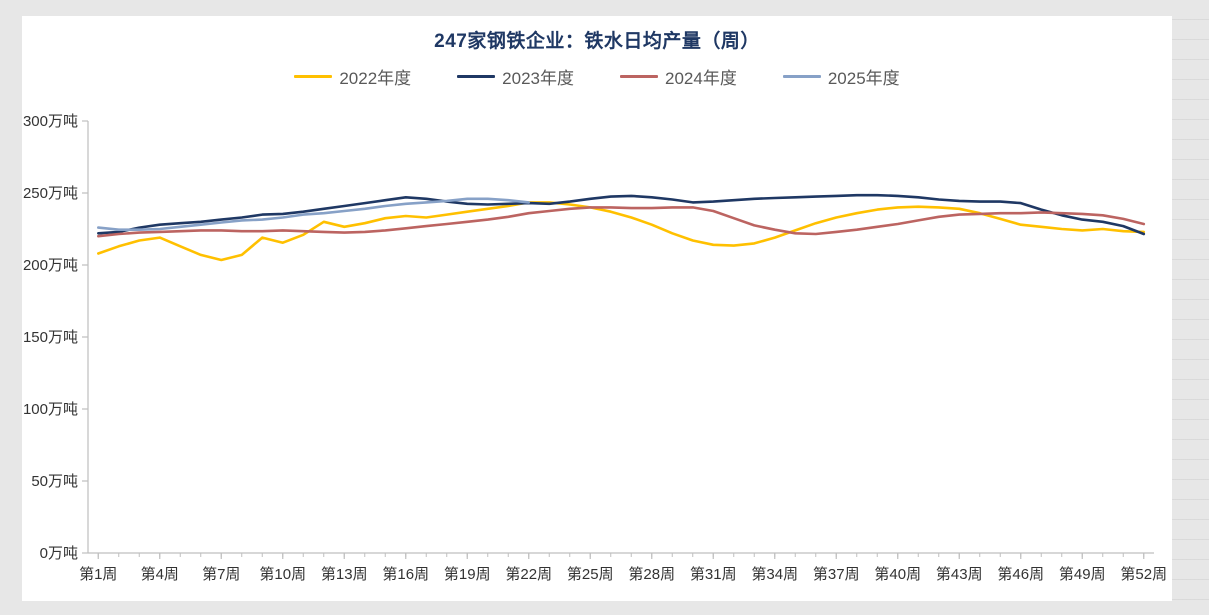  Describe the element at coordinates (597, 76) in the screenshot. I see `chart-legend: 2022年度 2023年度 2024年度 2025年度` at that location.